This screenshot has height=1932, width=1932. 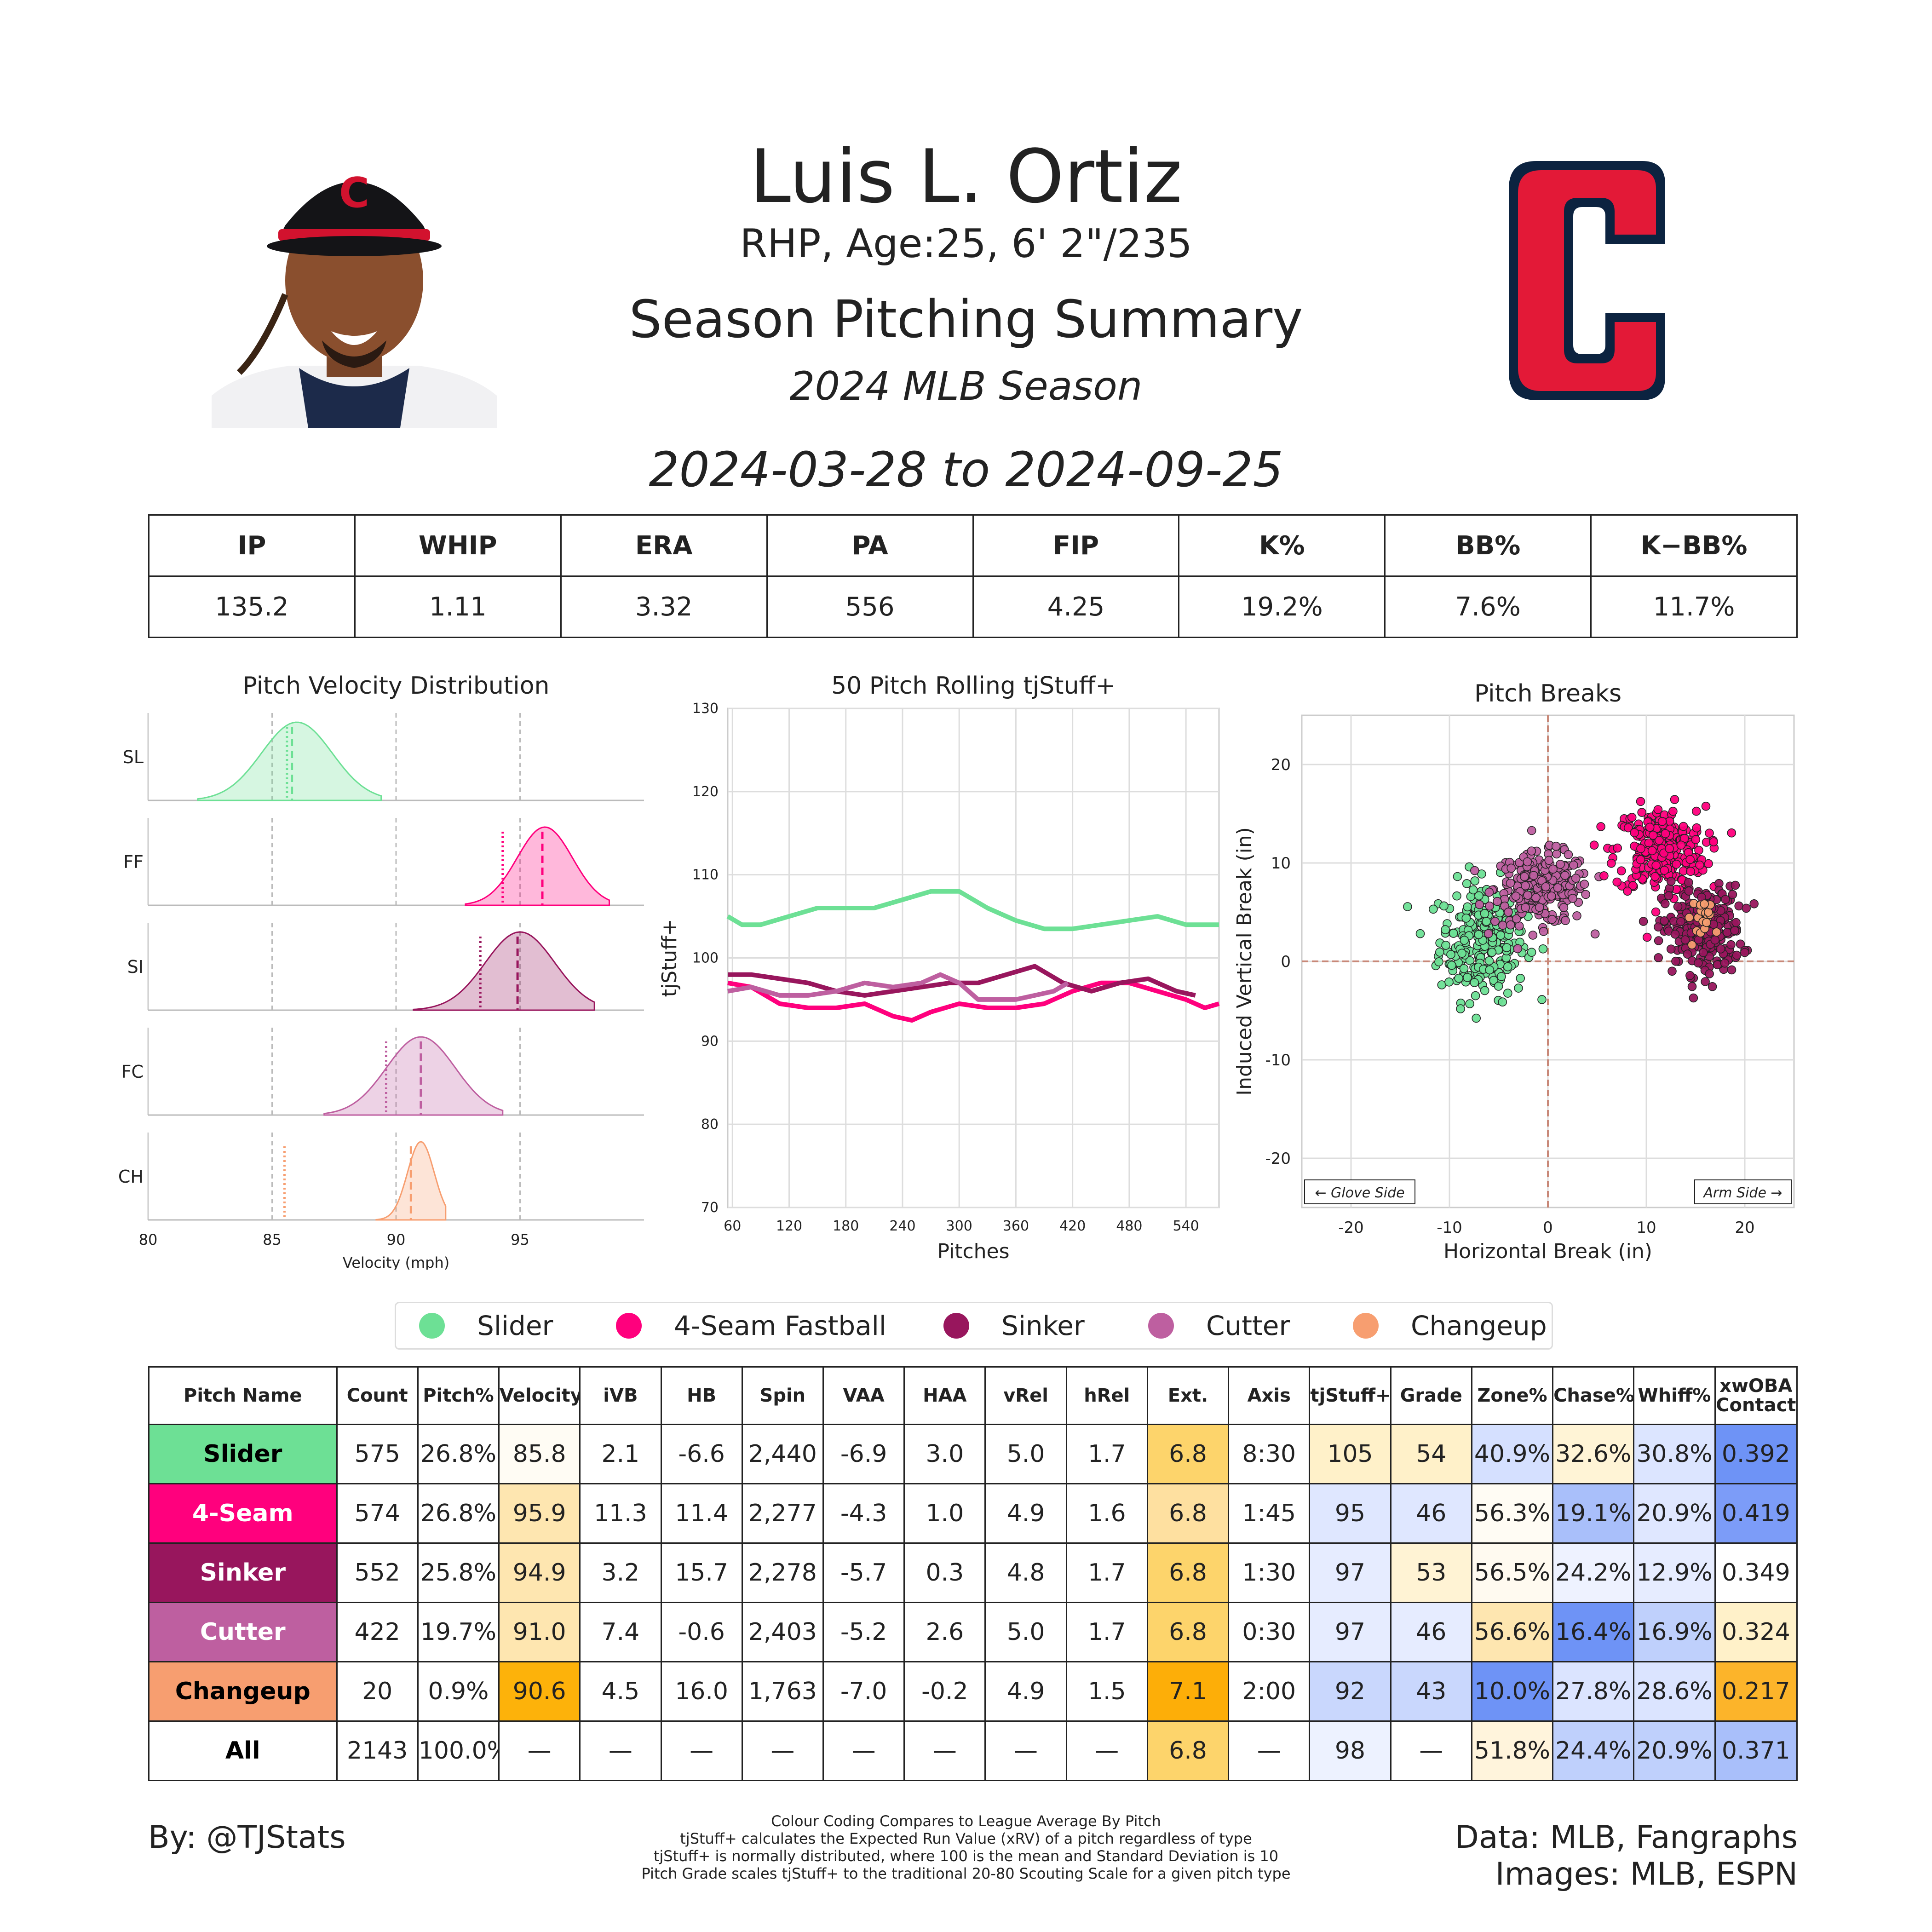 I want to click on table-cell: 7.4, so click(x=620, y=1632).